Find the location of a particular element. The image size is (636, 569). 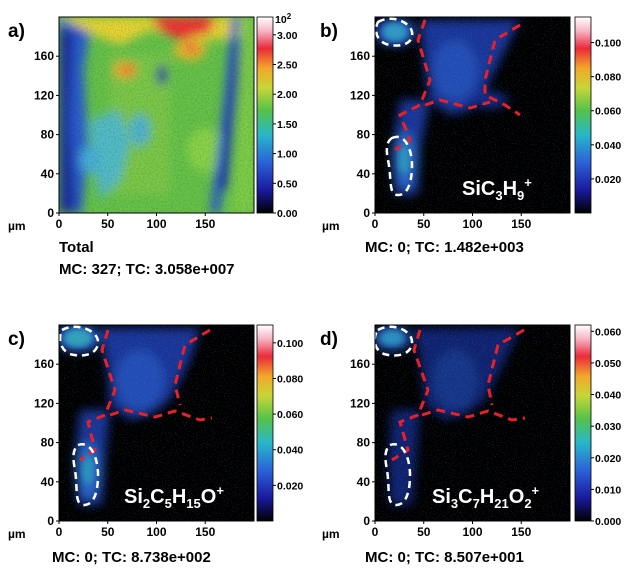

panel-b-image: SiC3H9+ is located at coordinates (472, 115).